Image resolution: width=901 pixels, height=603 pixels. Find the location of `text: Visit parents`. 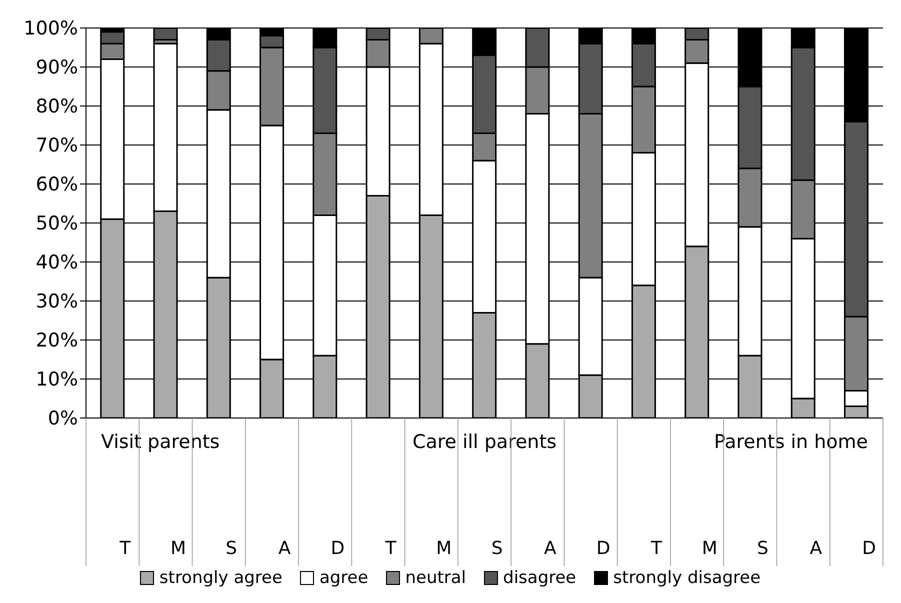

text: Visit parents is located at coordinates (160, 442).